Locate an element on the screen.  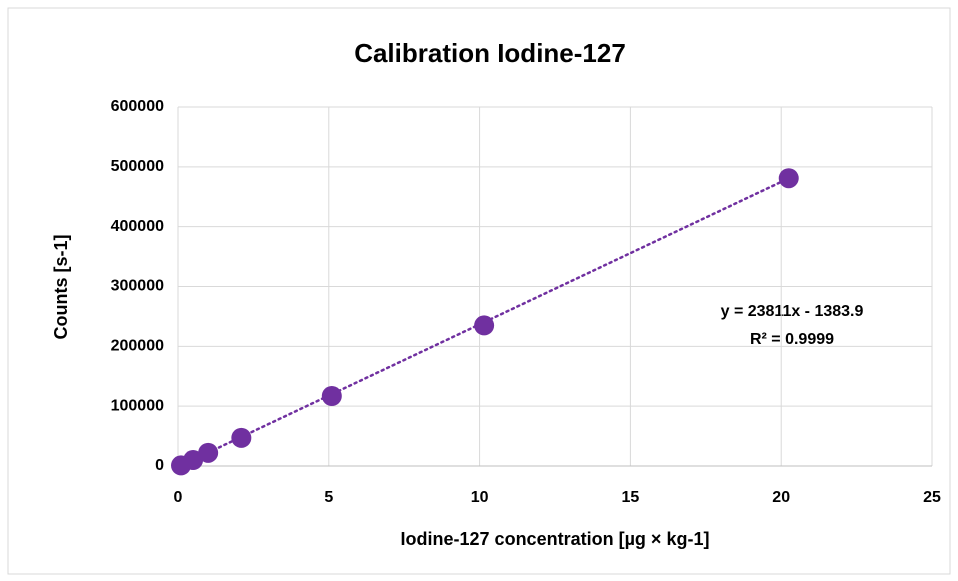
trend-equation: y = 23811x - 1383.9 is located at coordinates (792, 311).